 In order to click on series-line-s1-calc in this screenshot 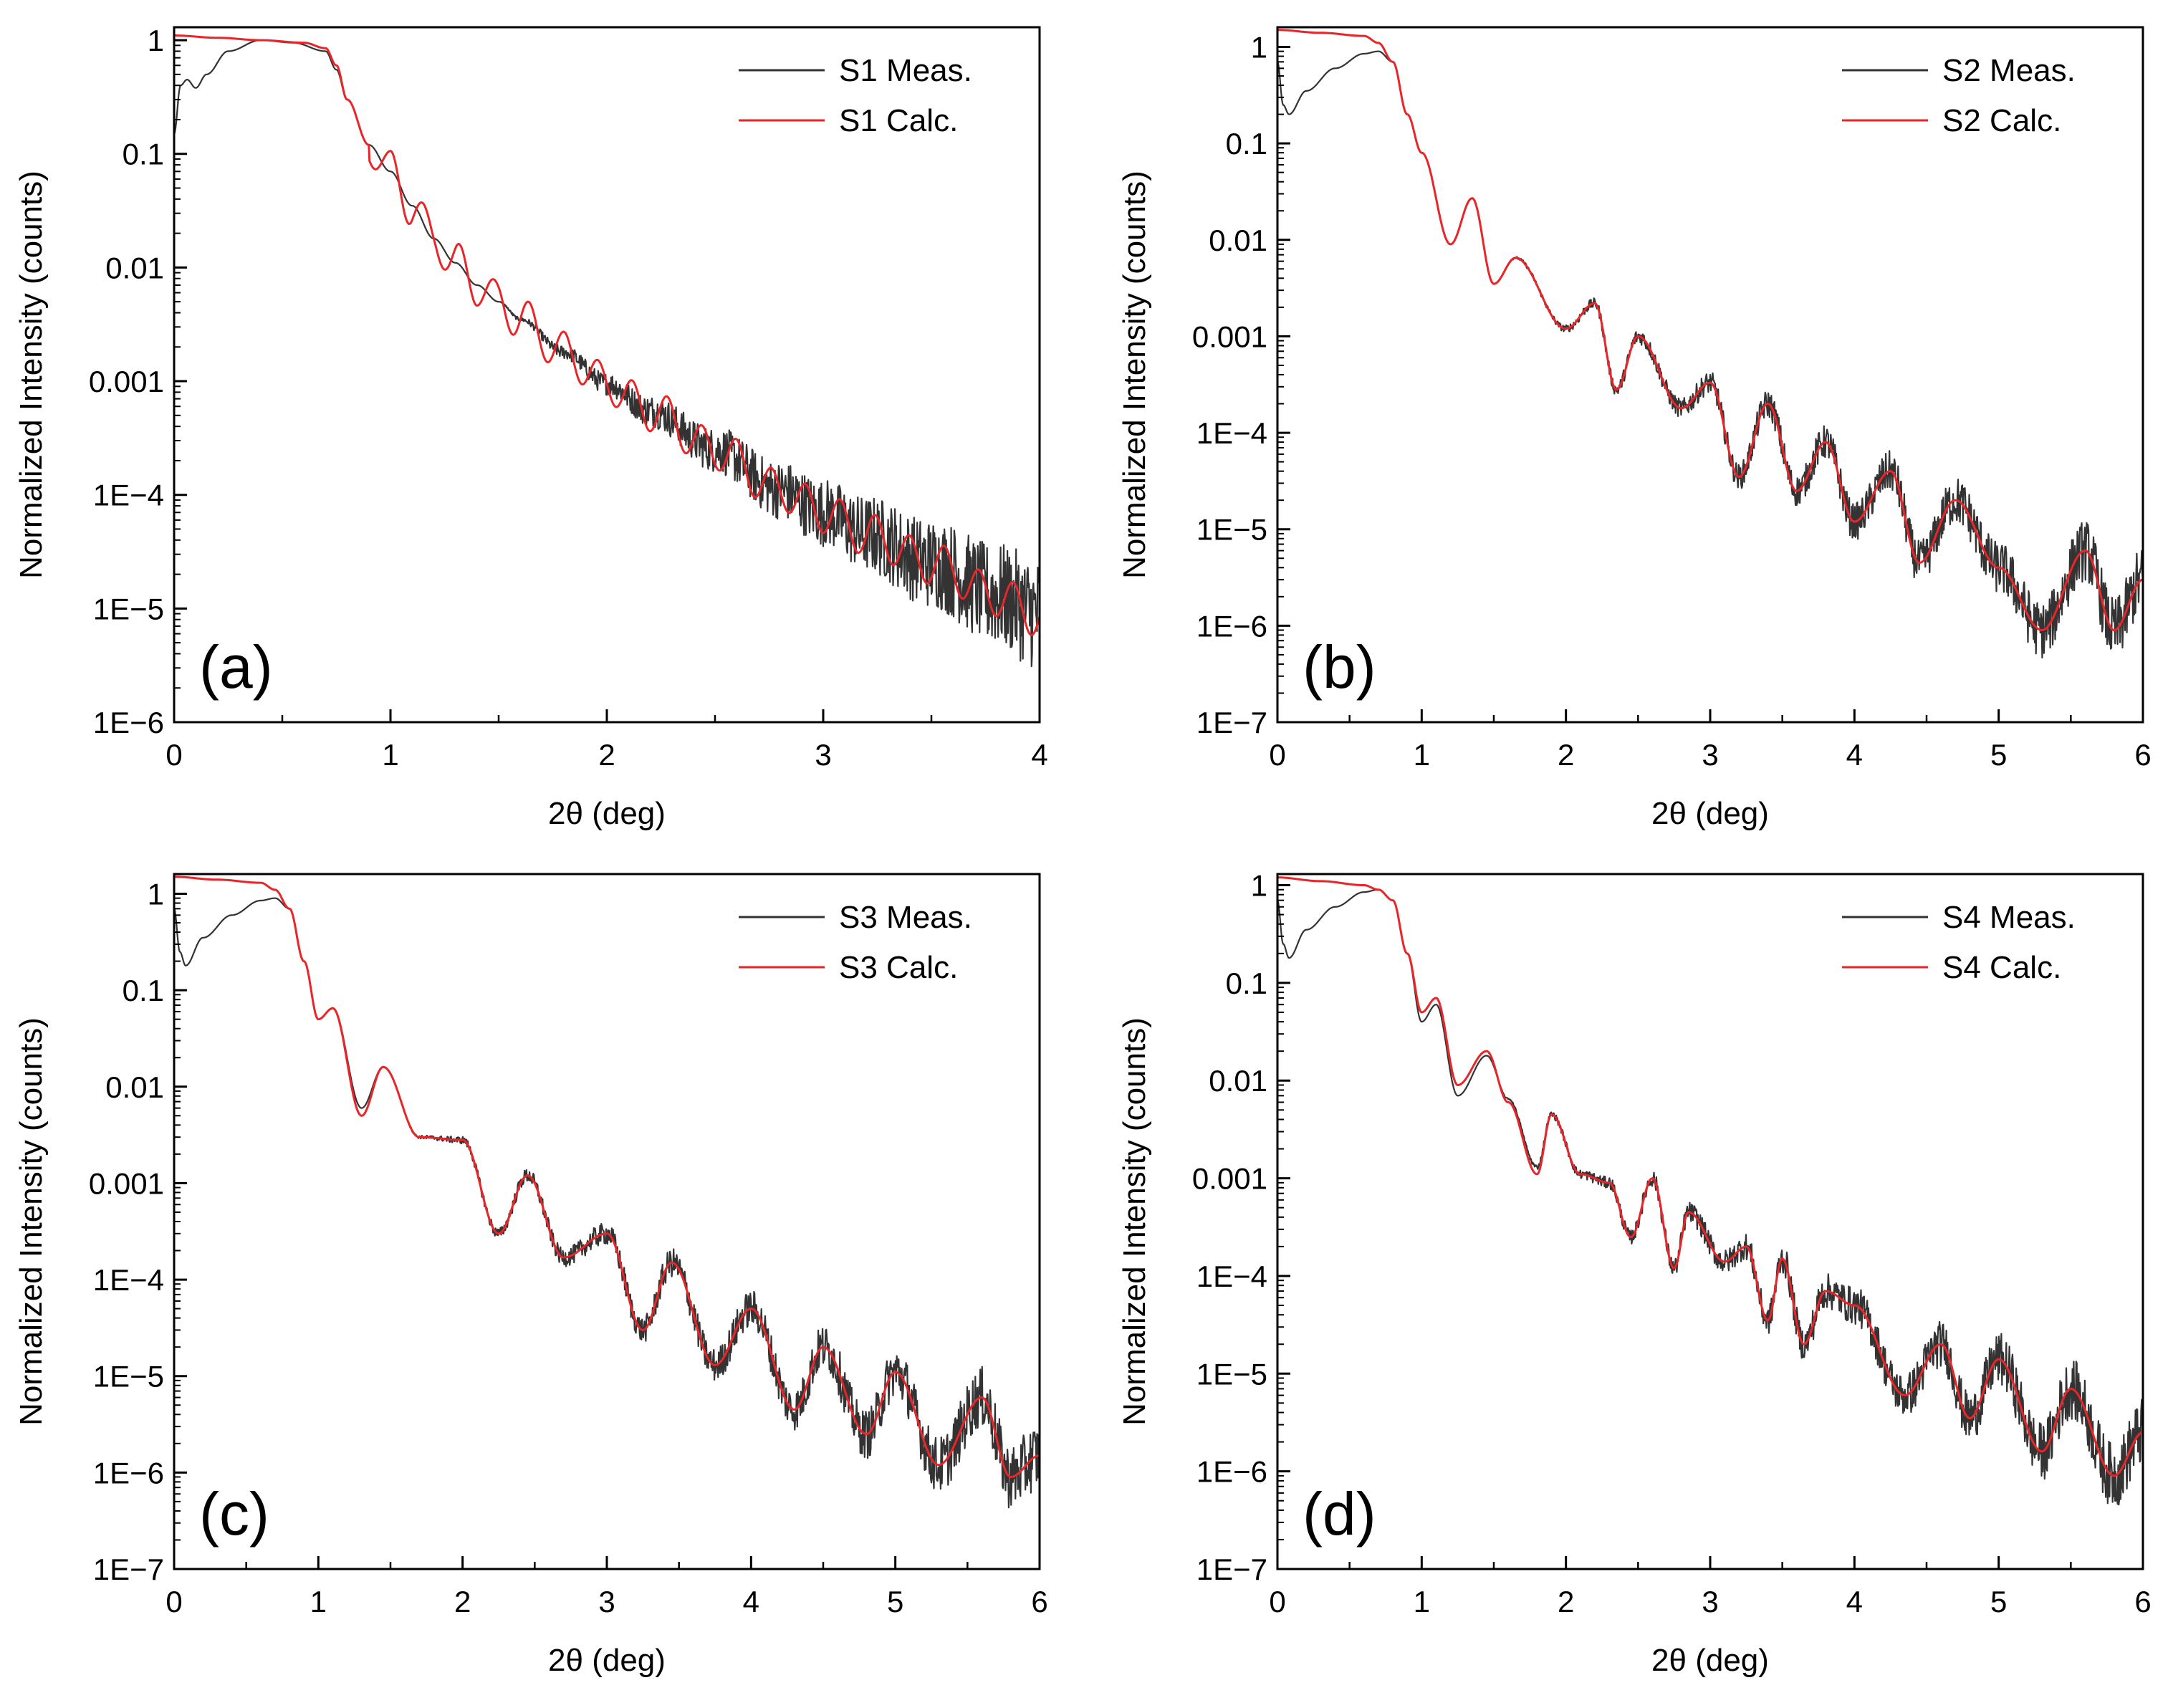, I will do `click(607, 335)`.